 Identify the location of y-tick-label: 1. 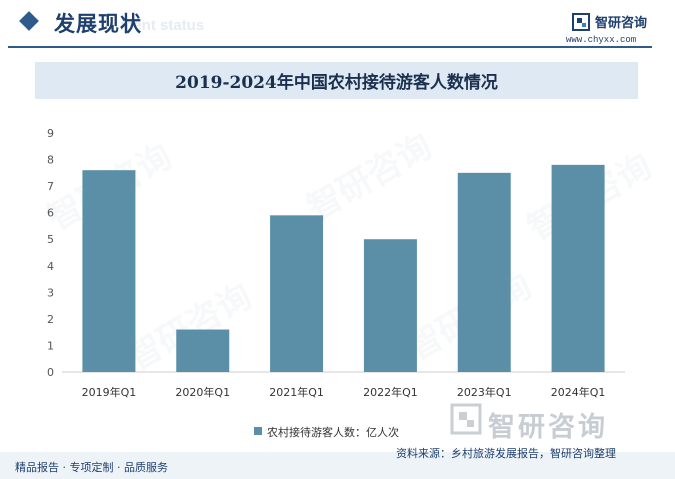
(50, 345).